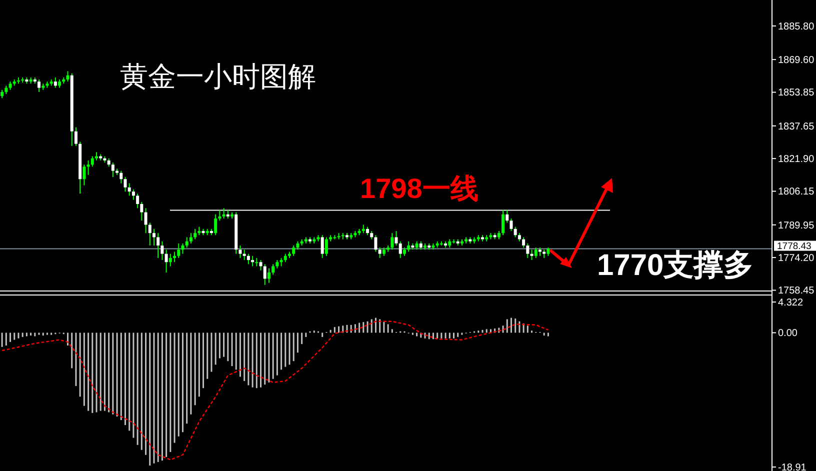 This screenshot has height=471, width=816. What do you see at coordinates (796, 60) in the screenshot?
I see `y-tick-label: 1869.60` at bounding box center [796, 60].